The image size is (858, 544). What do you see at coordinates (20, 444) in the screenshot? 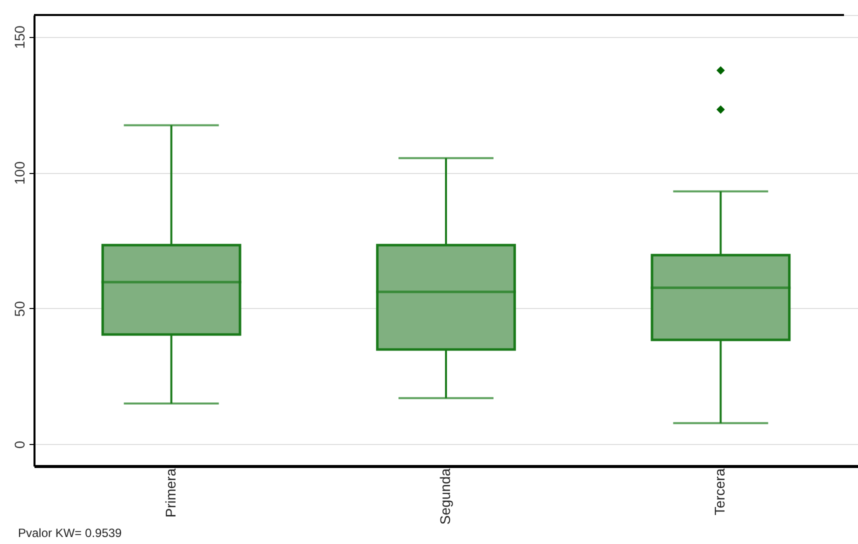
I see `y-tick-label: 0` at bounding box center [20, 444].